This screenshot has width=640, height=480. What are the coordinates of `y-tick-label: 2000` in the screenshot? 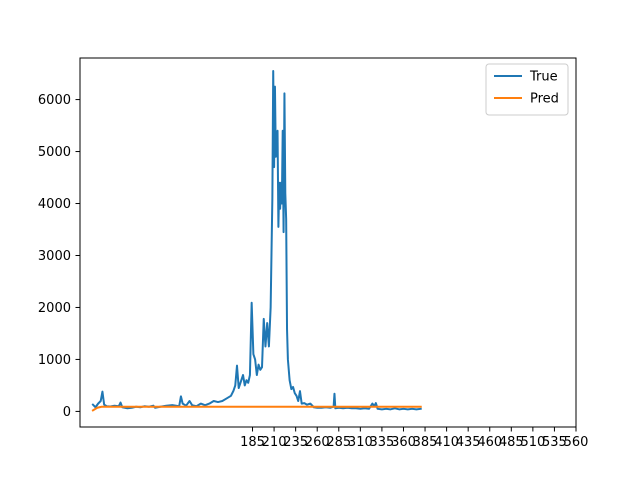 It's located at (54, 308).